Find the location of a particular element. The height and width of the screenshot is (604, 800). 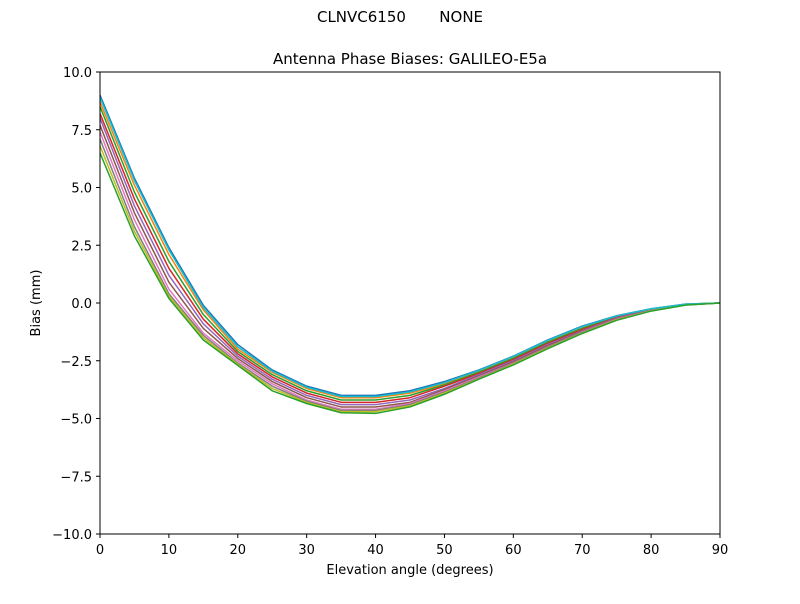

x-tick-label: 70 is located at coordinates (582, 550).